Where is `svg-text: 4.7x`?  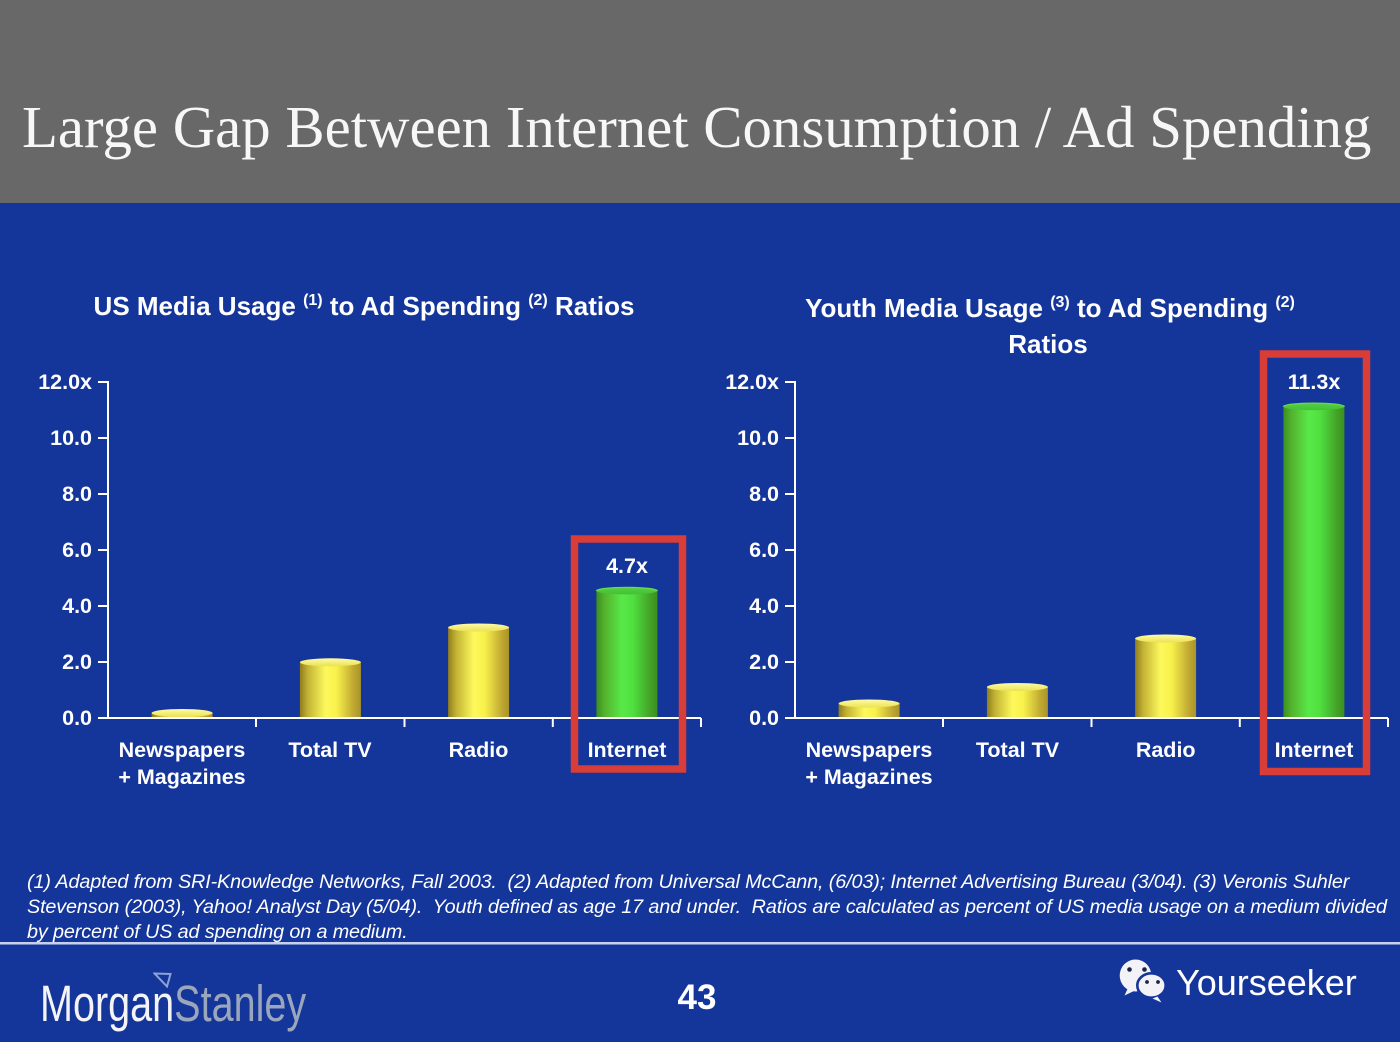
svg-text: 4.7x is located at coordinates (627, 566).